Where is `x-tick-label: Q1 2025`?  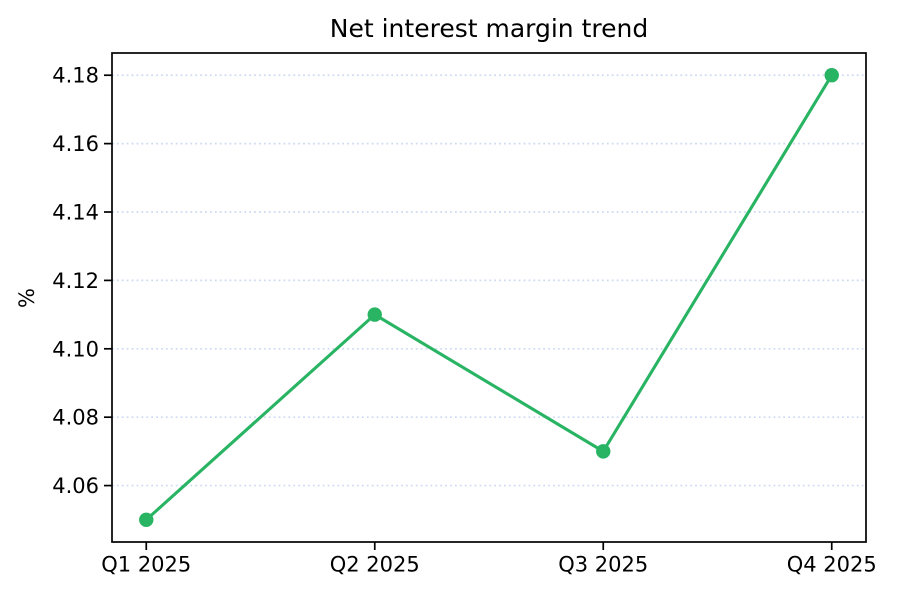
x-tick-label: Q1 2025 is located at coordinates (146, 565).